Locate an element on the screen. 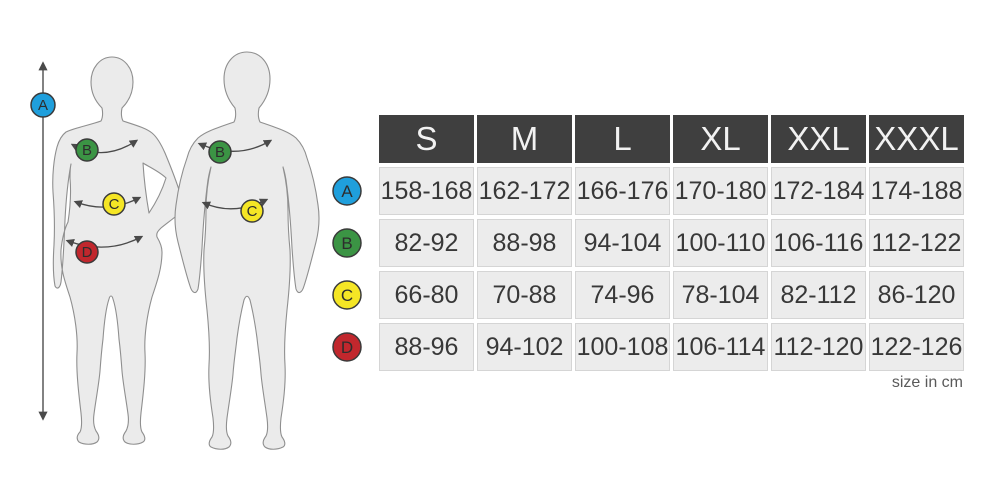  legend-marker-d-label: D is located at coordinates (347, 347).